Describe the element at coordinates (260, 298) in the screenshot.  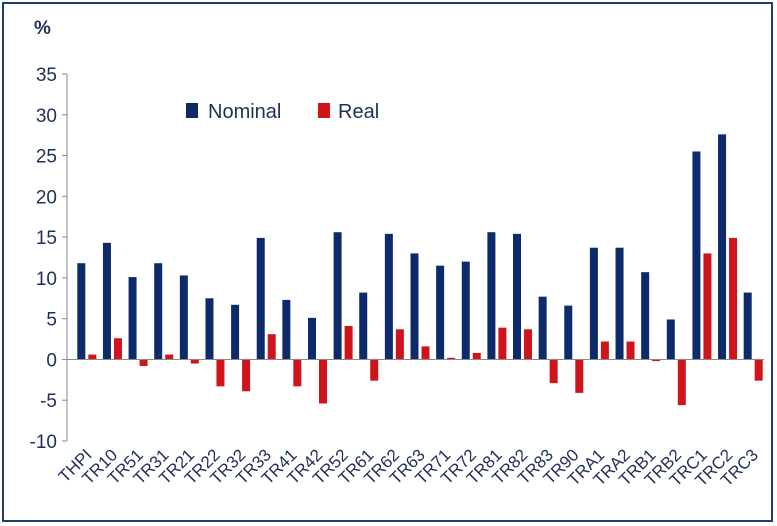
I see `bar-nominal-tr33` at that location.